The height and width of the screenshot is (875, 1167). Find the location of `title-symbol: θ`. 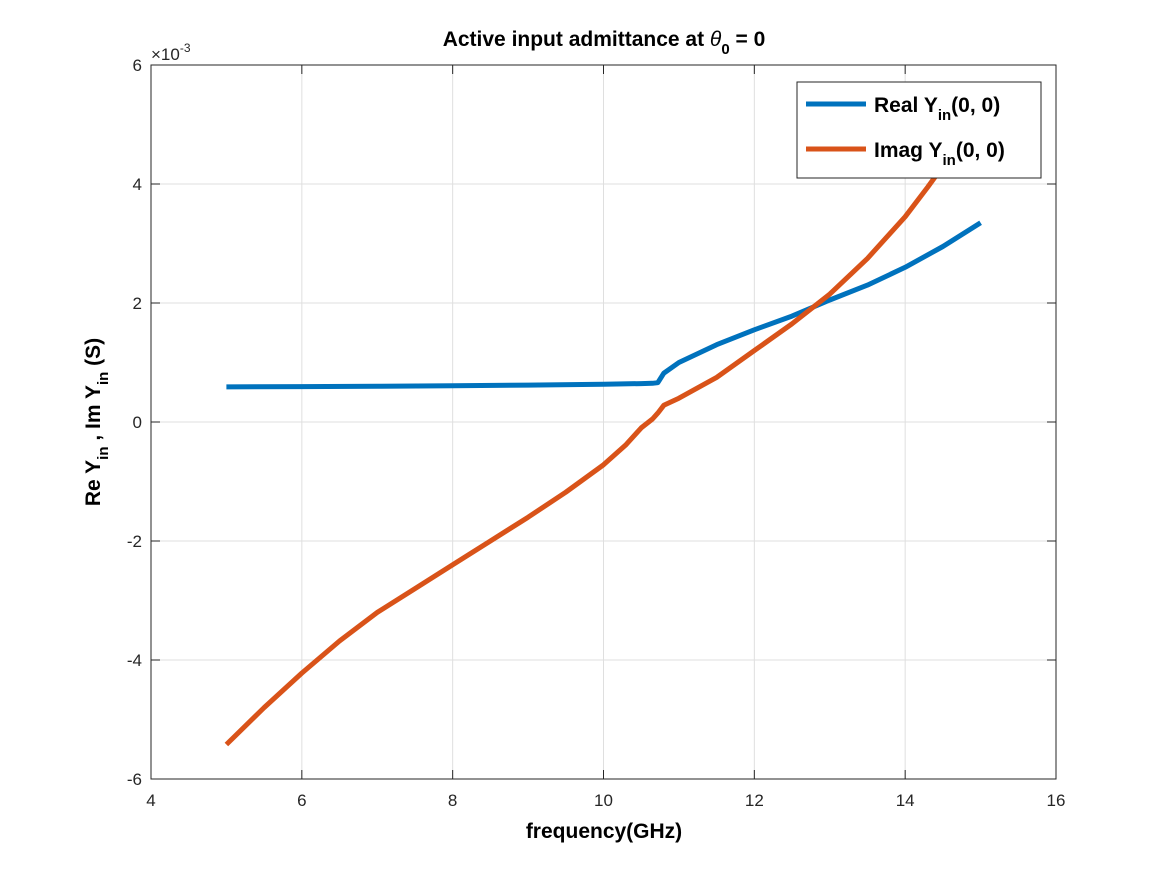

title-symbol: θ is located at coordinates (716, 39).